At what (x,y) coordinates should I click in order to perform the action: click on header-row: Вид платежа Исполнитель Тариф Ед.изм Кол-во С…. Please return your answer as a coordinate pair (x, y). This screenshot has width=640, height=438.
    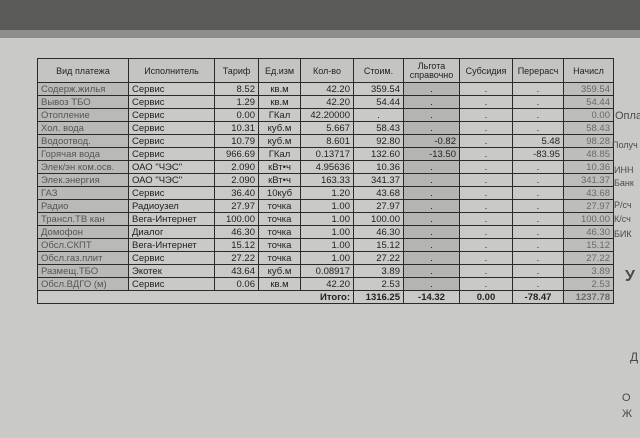
    Looking at the image, I should click on (325, 70).